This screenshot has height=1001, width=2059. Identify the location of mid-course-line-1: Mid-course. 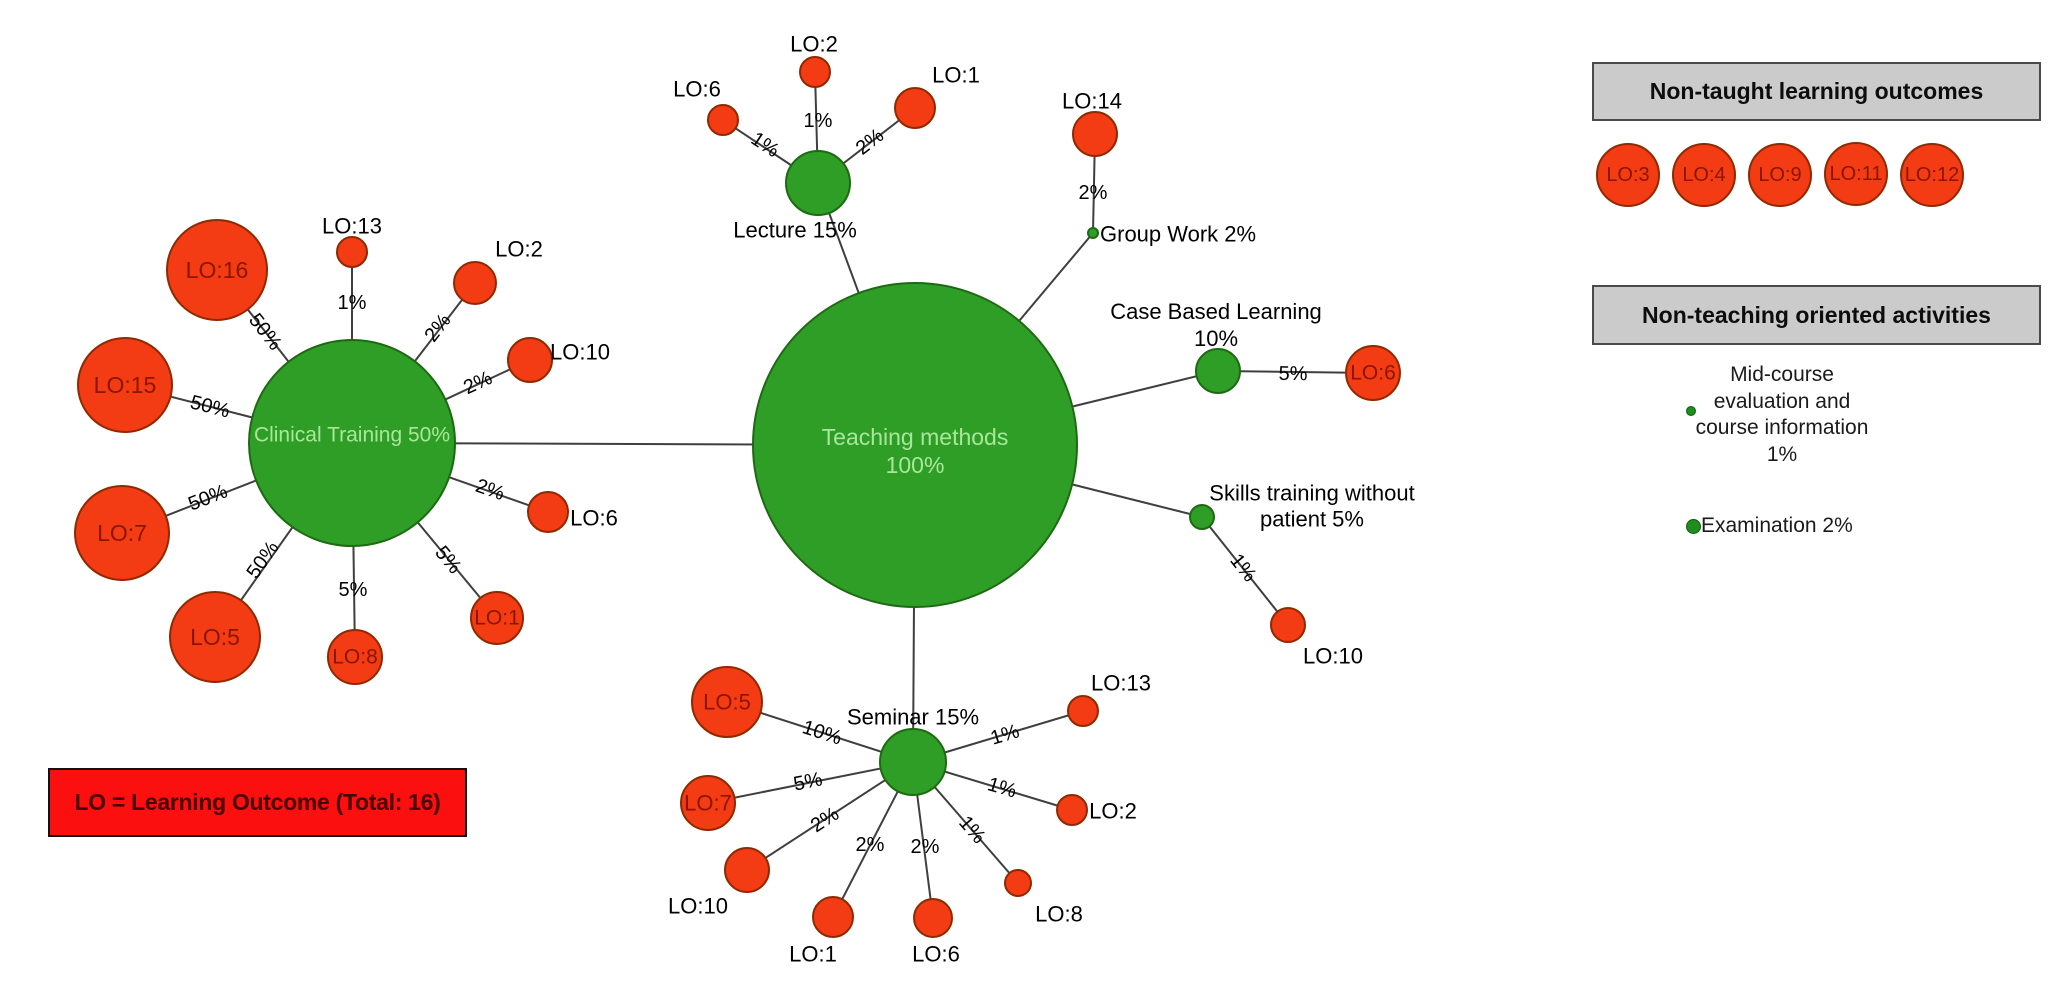
(1782, 374).